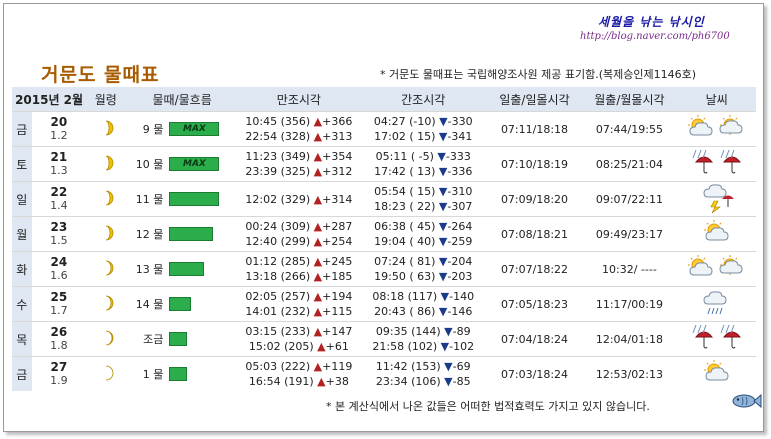 The width and height of the screenshot is (771, 439). I want to click on high1-time: 00:24 (309), so click(278, 226).